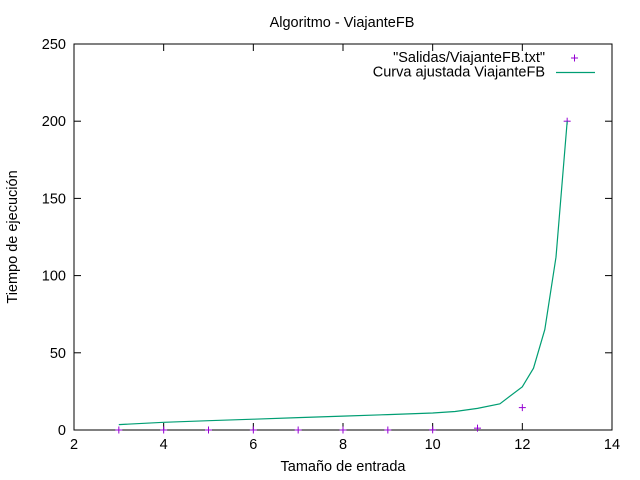 Image resolution: width=640 pixels, height=480 pixels. What do you see at coordinates (459, 73) in the screenshot?
I see `legend-label: Curva ajustada ViajanteFB` at bounding box center [459, 73].